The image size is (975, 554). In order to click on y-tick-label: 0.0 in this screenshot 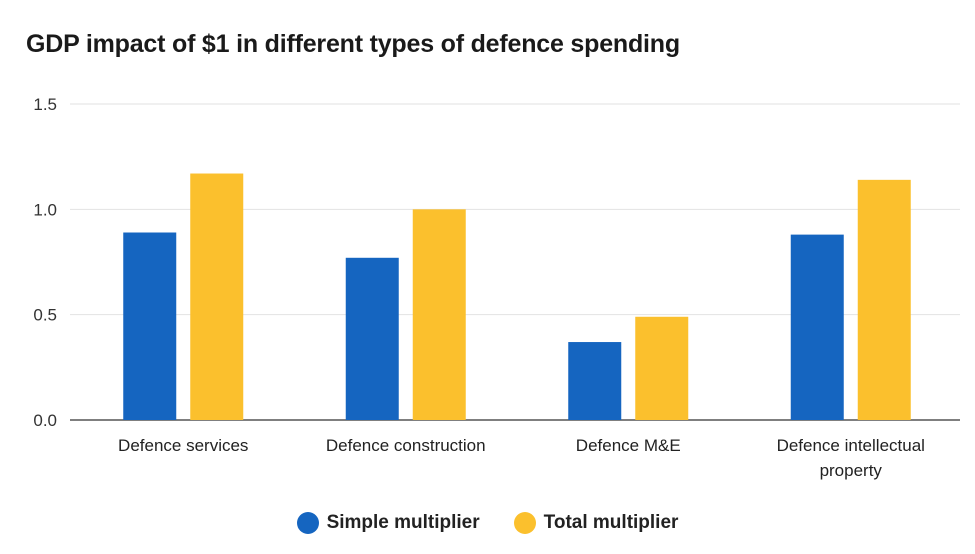, I will do `click(45, 420)`.